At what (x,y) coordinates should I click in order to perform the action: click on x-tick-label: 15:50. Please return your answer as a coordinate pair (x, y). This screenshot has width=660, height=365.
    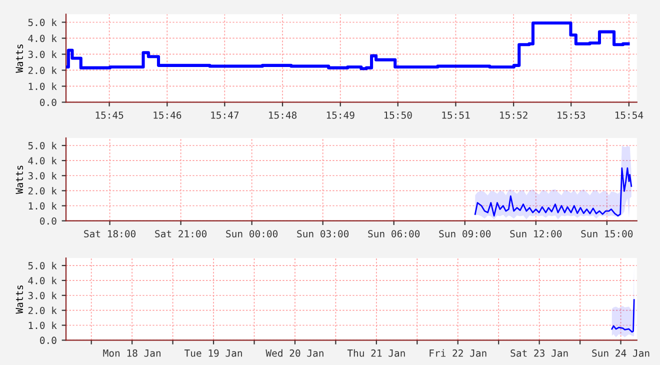
    Looking at the image, I should click on (398, 115).